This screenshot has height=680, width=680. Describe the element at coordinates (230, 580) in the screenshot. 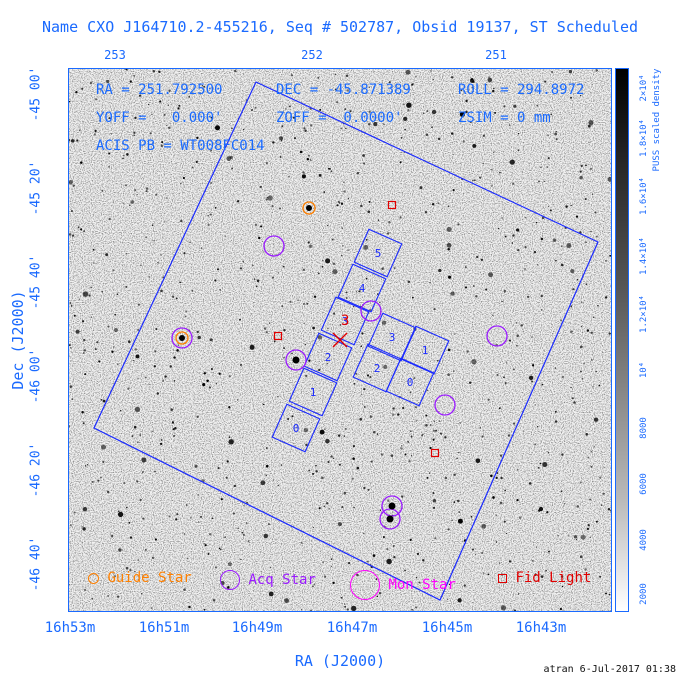

I see `acq-star-icon` at that location.